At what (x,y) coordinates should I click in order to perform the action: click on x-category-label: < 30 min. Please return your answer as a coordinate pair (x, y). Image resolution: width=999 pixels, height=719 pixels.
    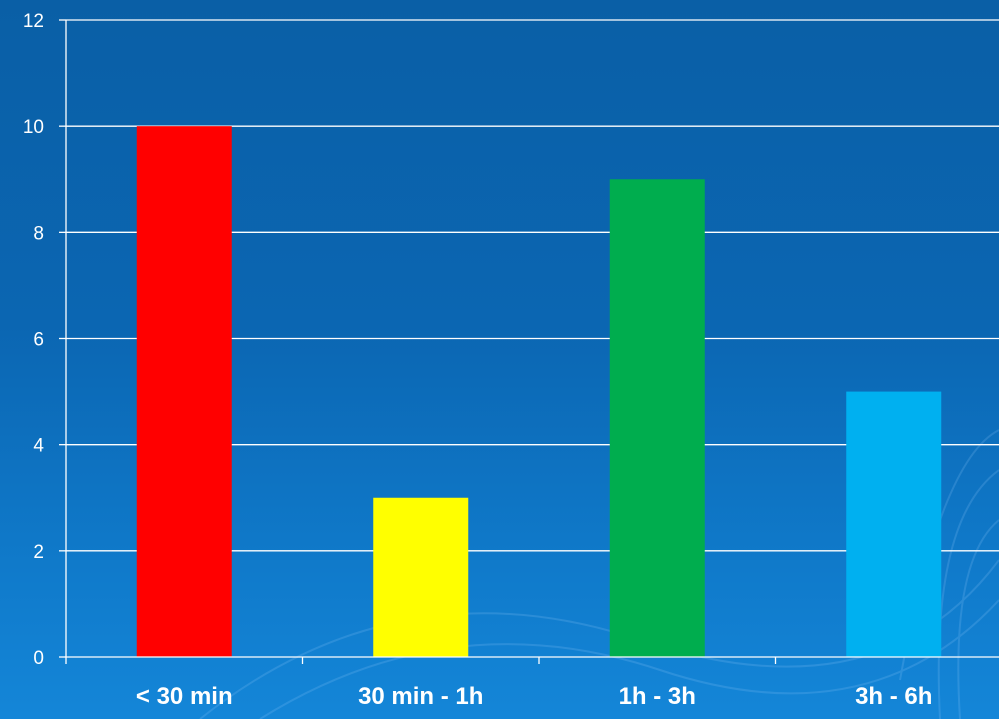
    Looking at the image, I should click on (184, 696).